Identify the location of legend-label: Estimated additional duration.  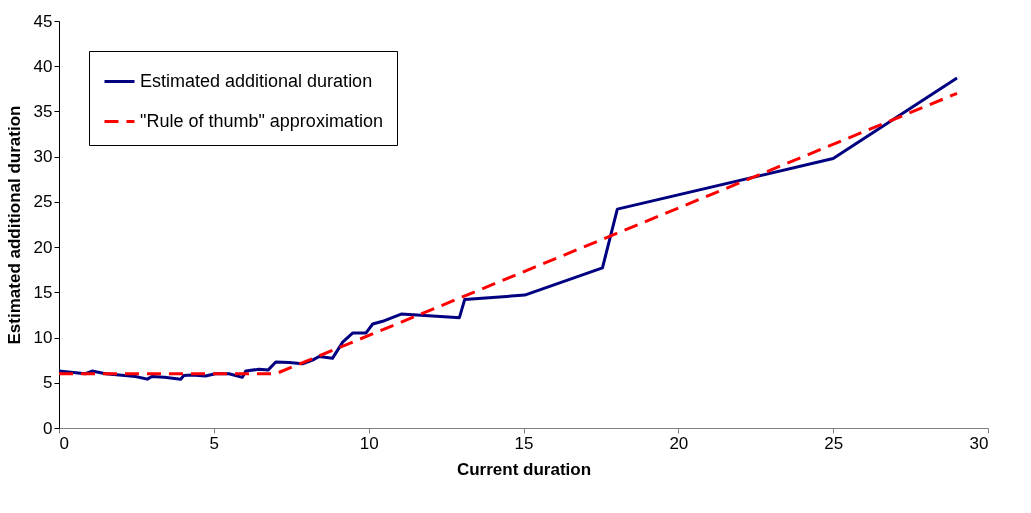
(256, 80).